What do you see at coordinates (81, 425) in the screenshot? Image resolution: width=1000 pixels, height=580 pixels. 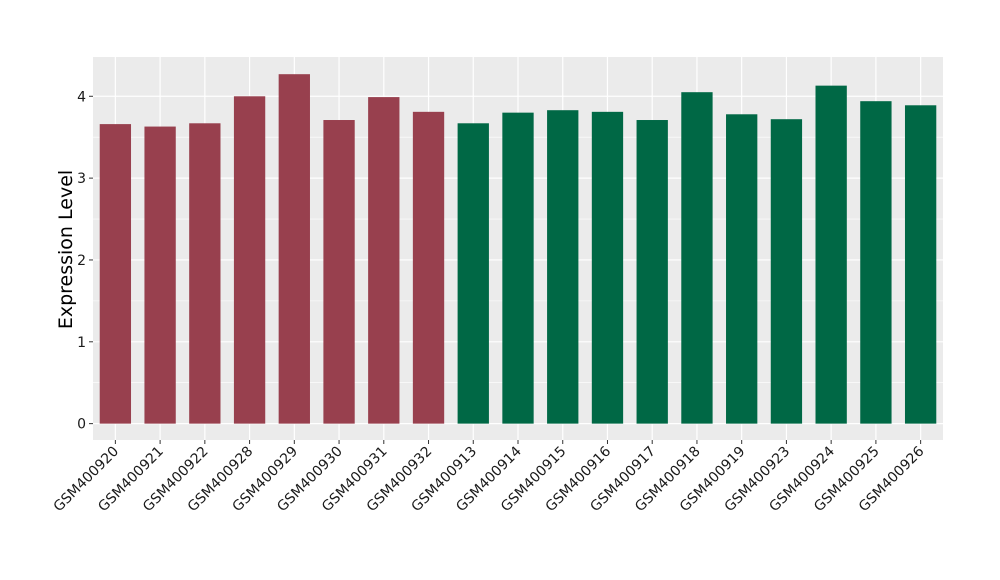 I see `y-tick-label: 0` at bounding box center [81, 425].